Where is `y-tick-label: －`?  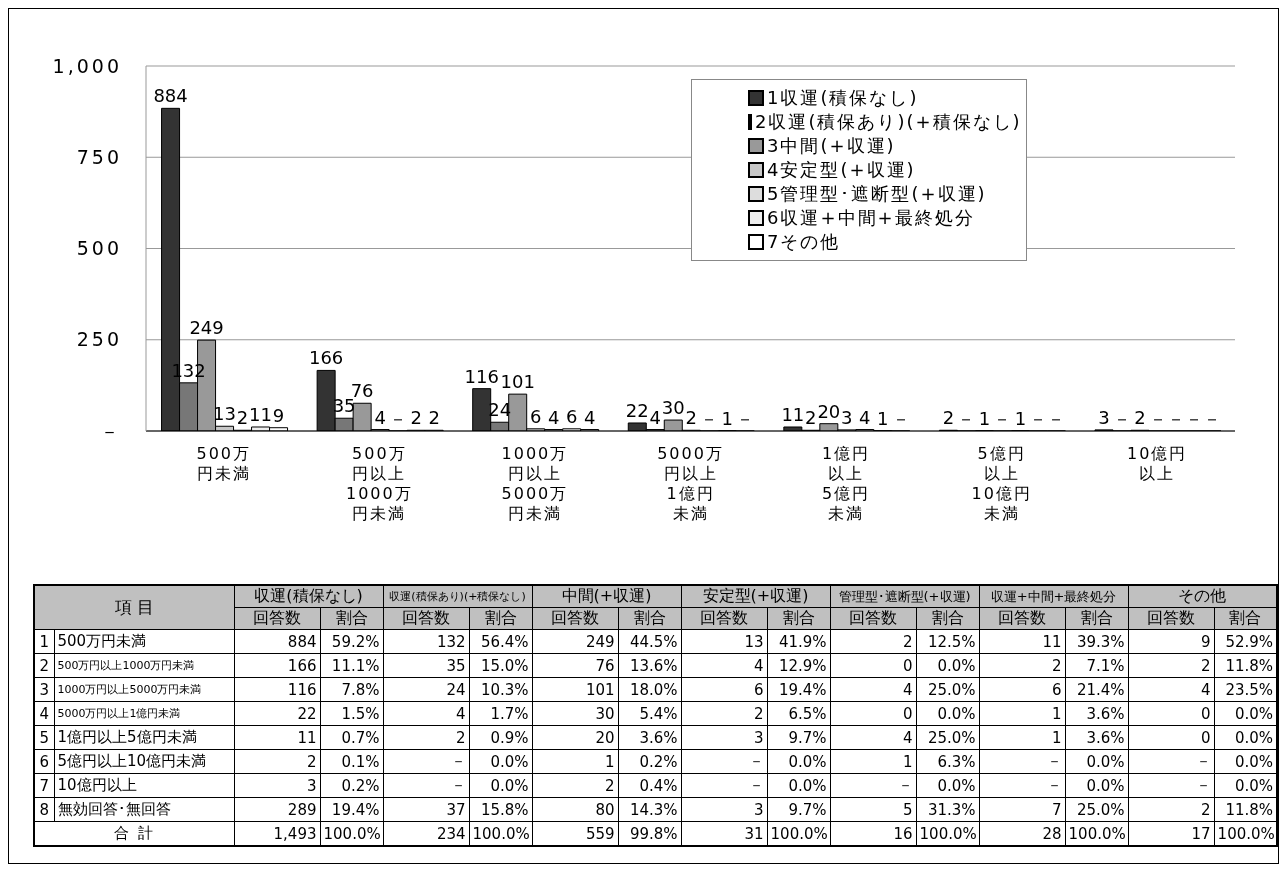
y-tick-label: － is located at coordinates (111, 430).